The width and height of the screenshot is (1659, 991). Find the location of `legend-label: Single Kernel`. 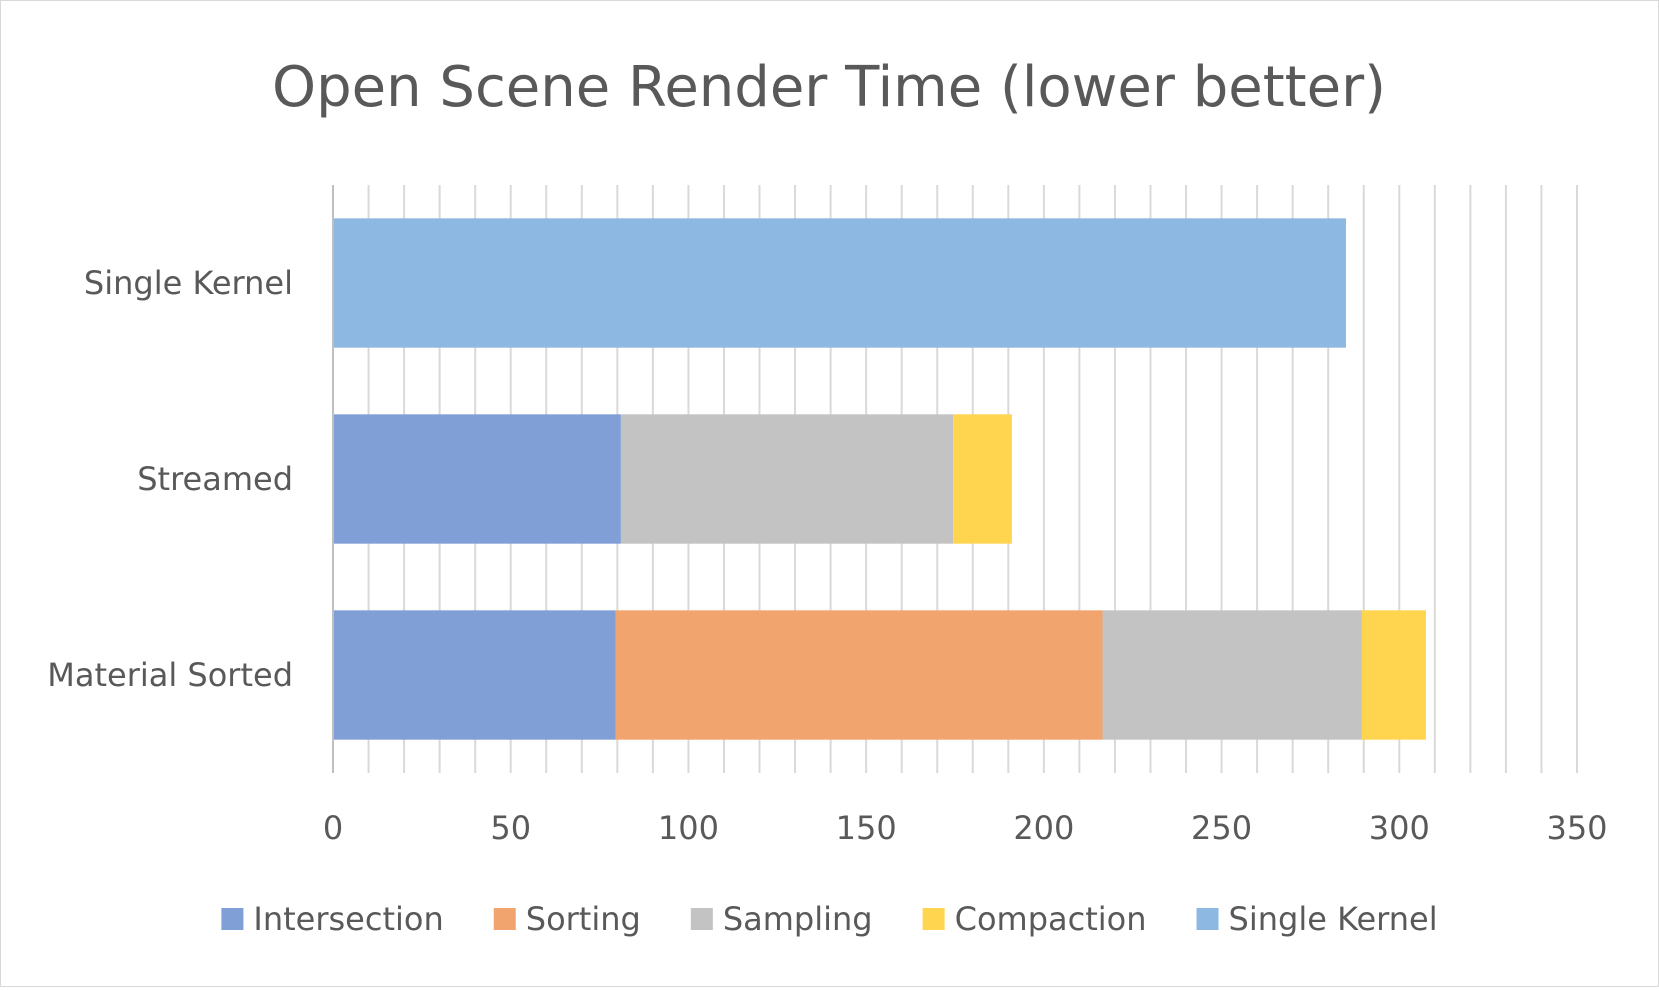

legend-label: Single Kernel is located at coordinates (1333, 919).